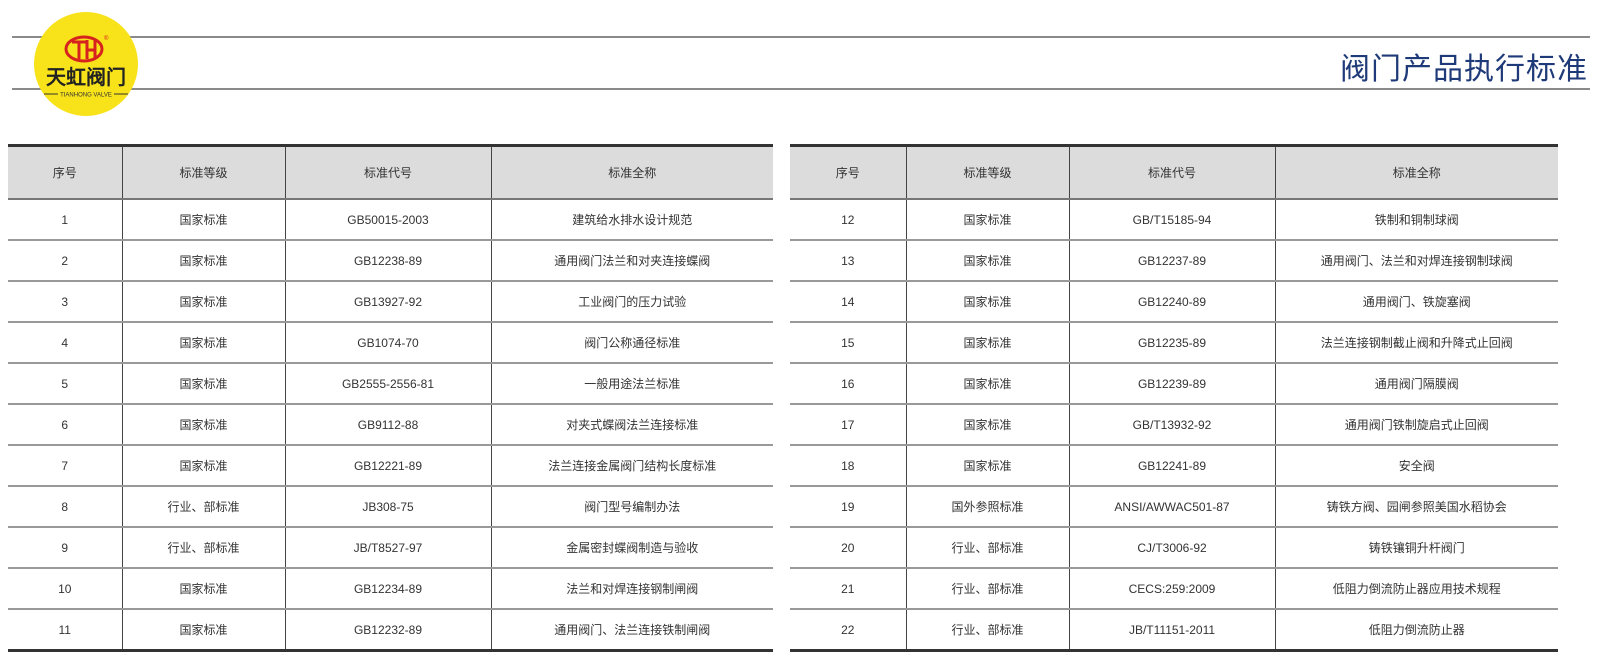  What do you see at coordinates (848, 261) in the screenshot?
I see `cell-index: 13` at bounding box center [848, 261].